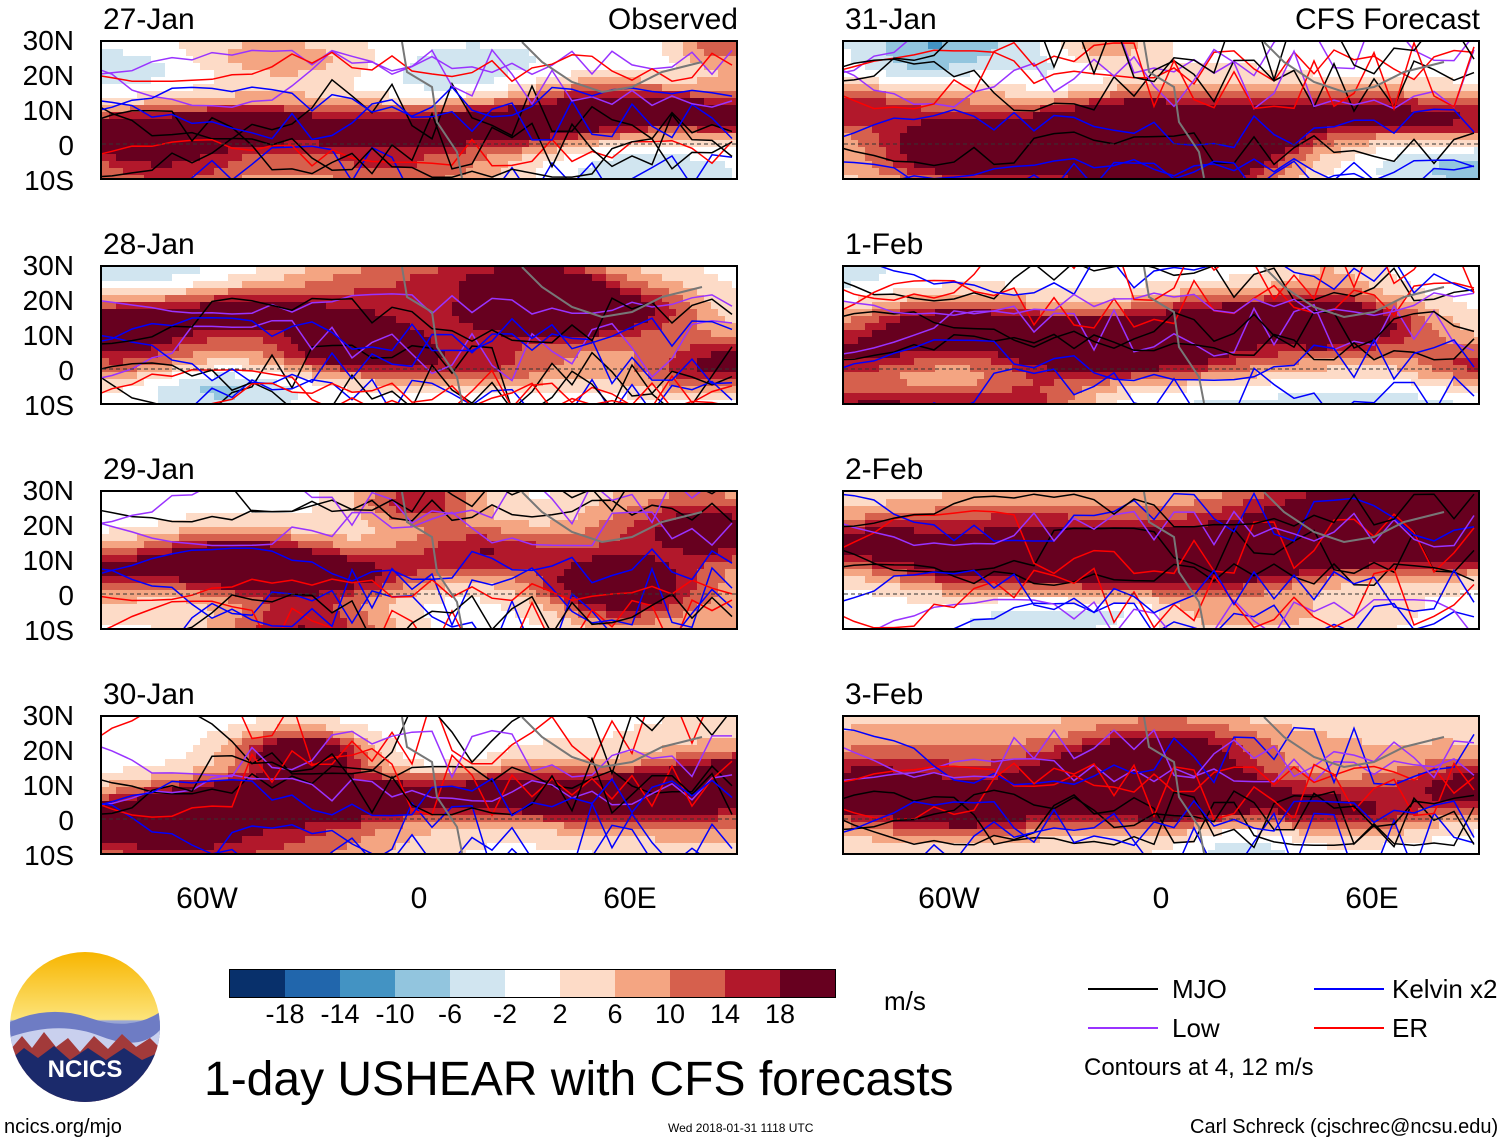 Image resolution: width=1510 pixels, height=1142 pixels. Describe the element at coordinates (1387, 19) in the screenshot. I see `forecast-tag: CFS Forecast` at that location.